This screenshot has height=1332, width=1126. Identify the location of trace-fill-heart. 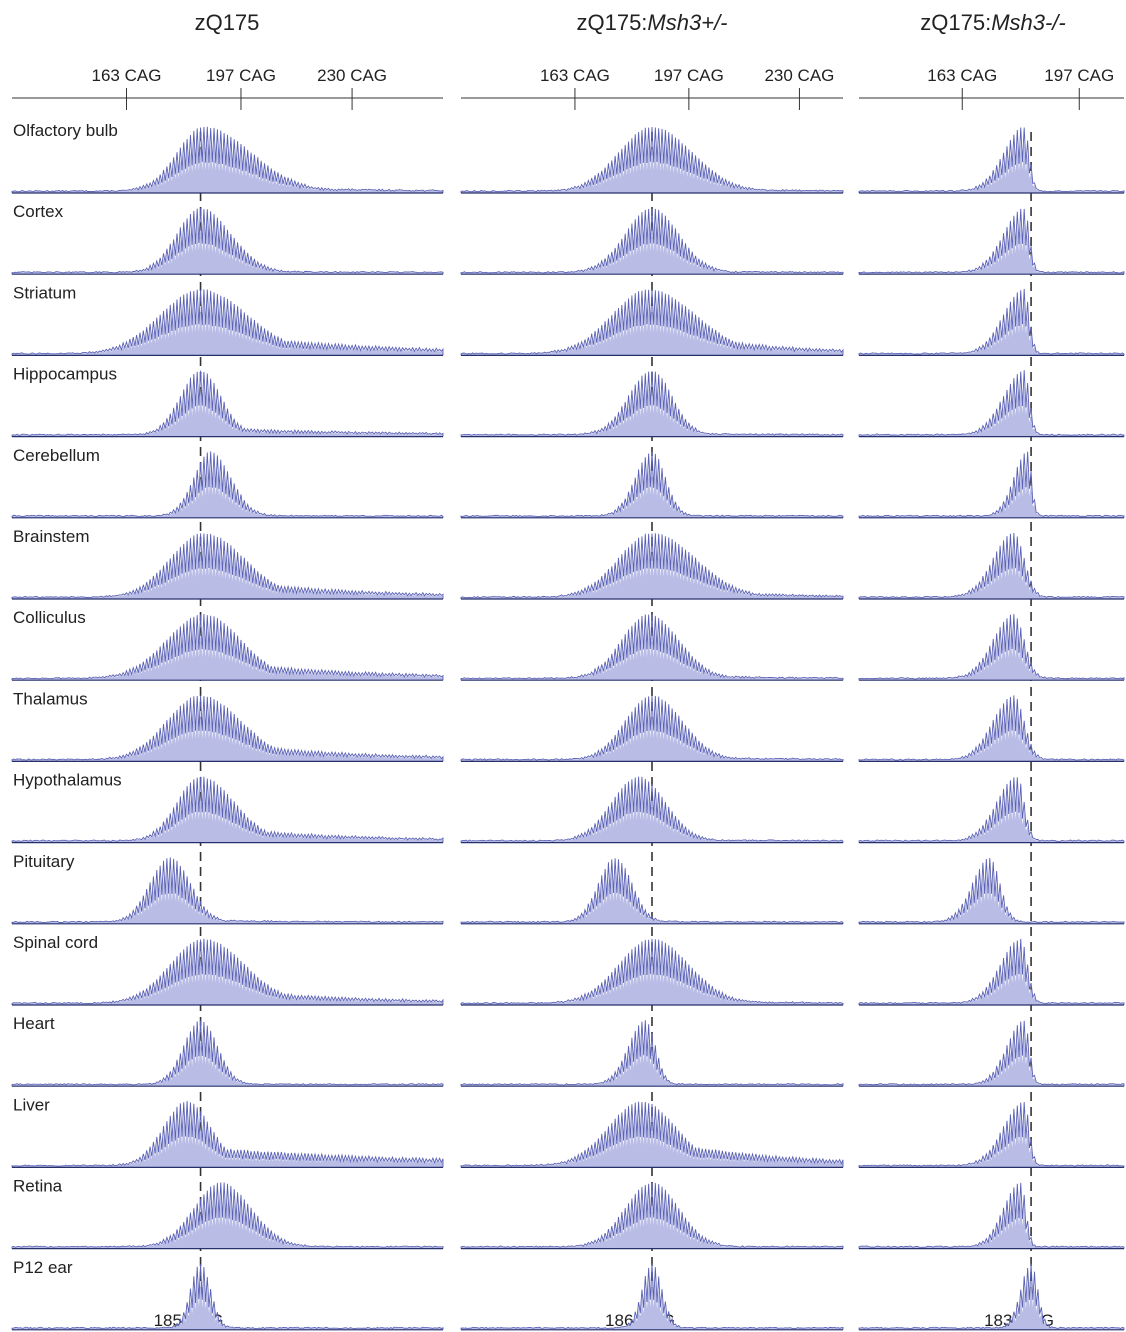
(652, 1061).